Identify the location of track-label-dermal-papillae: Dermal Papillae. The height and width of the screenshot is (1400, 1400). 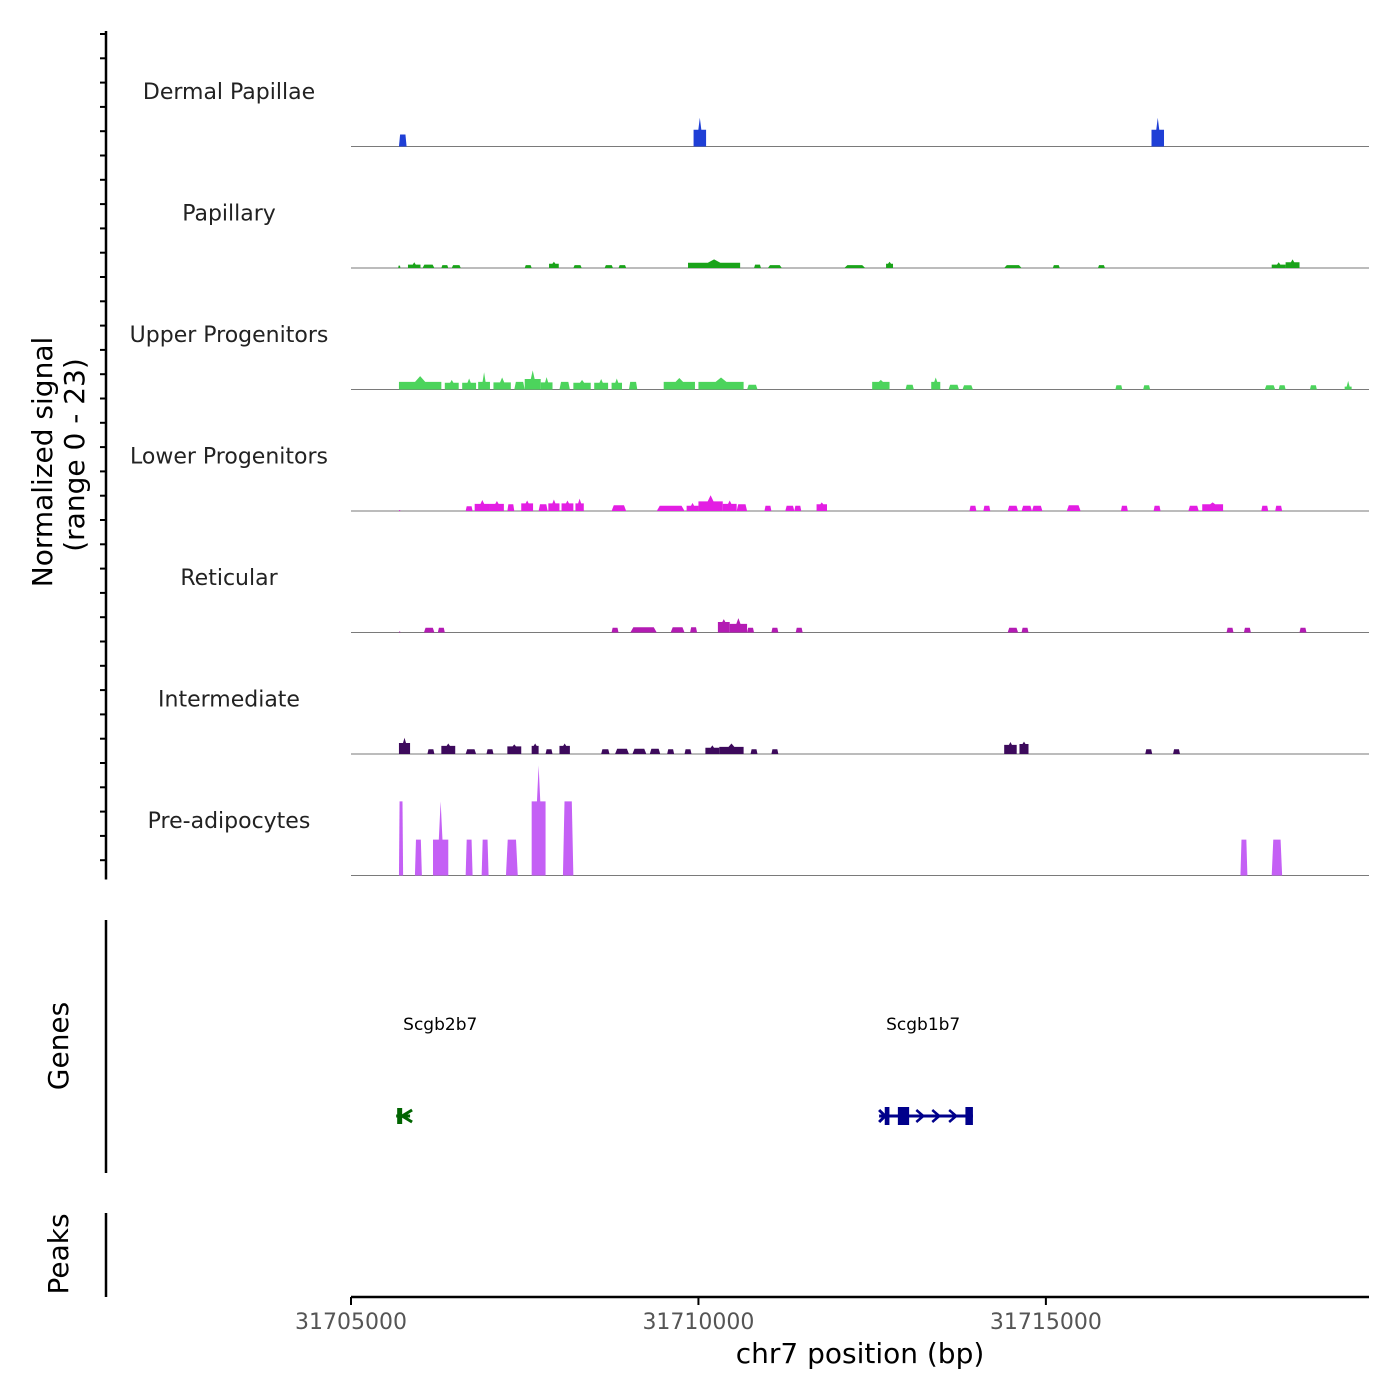
(229, 92).